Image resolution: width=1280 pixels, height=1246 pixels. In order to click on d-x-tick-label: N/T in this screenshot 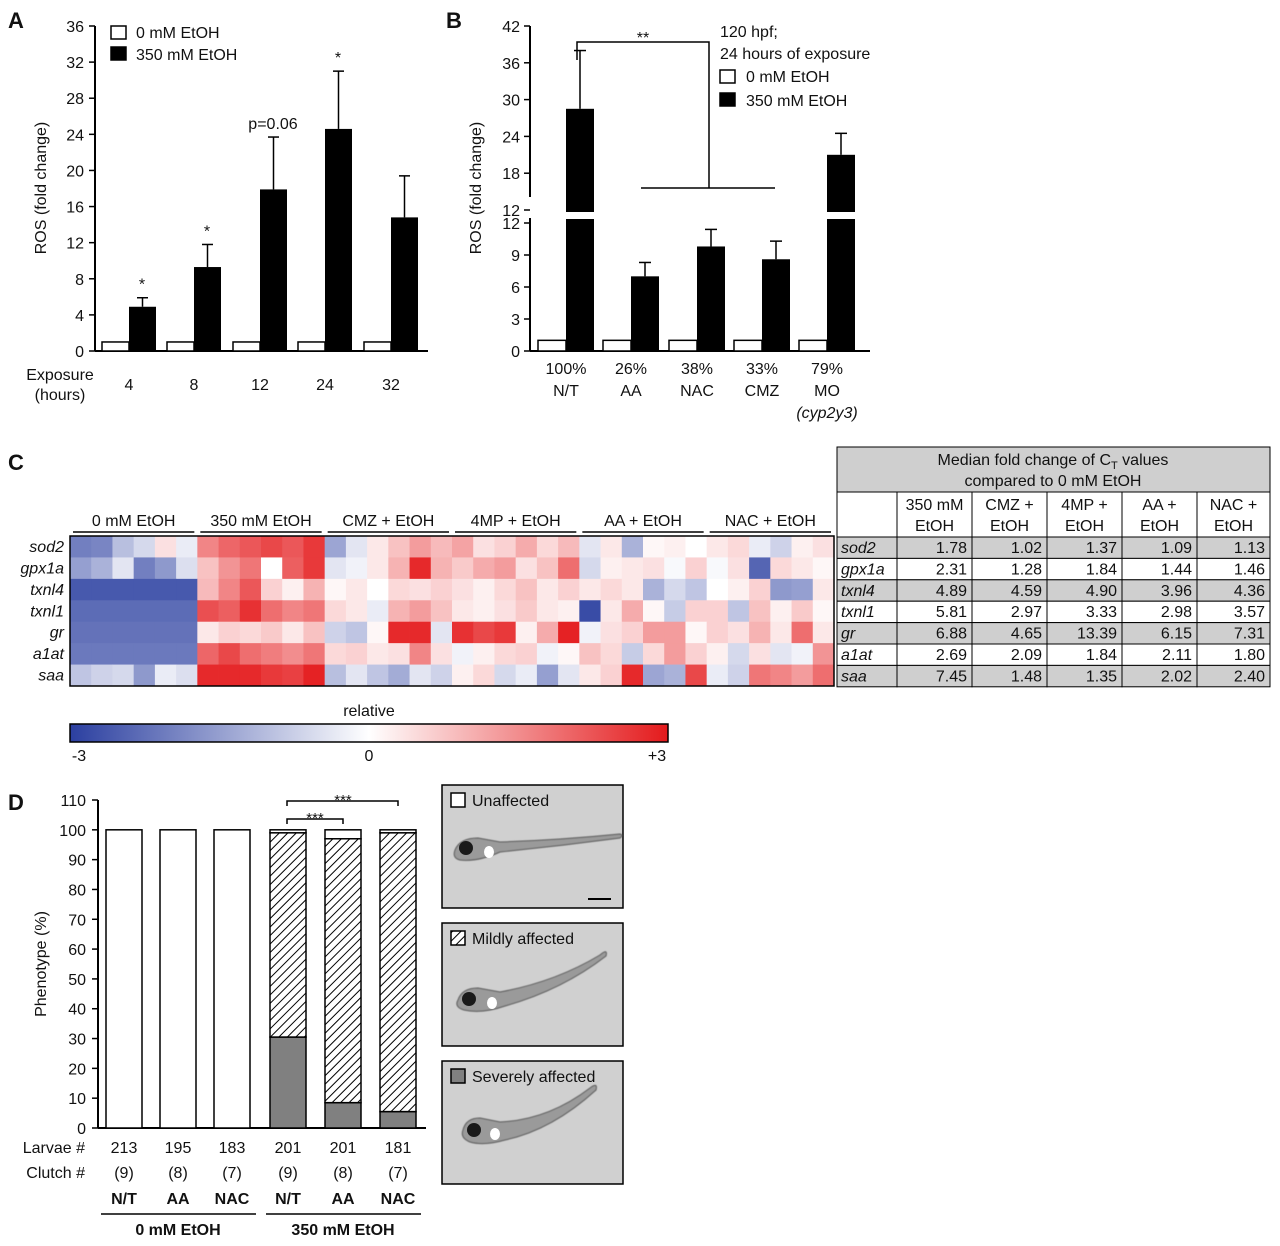, I will do `click(288, 1199)`.